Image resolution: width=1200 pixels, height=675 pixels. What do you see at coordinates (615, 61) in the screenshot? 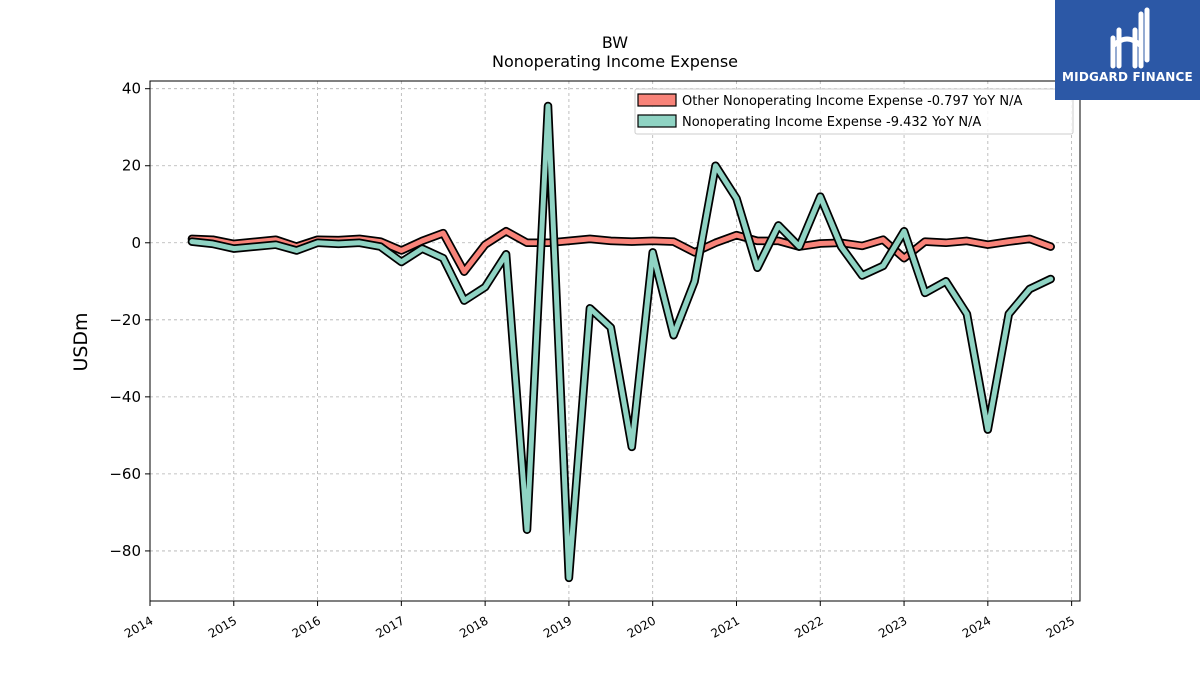
I see `chart-subtitle: Nonoperating Income Expense` at bounding box center [615, 61].